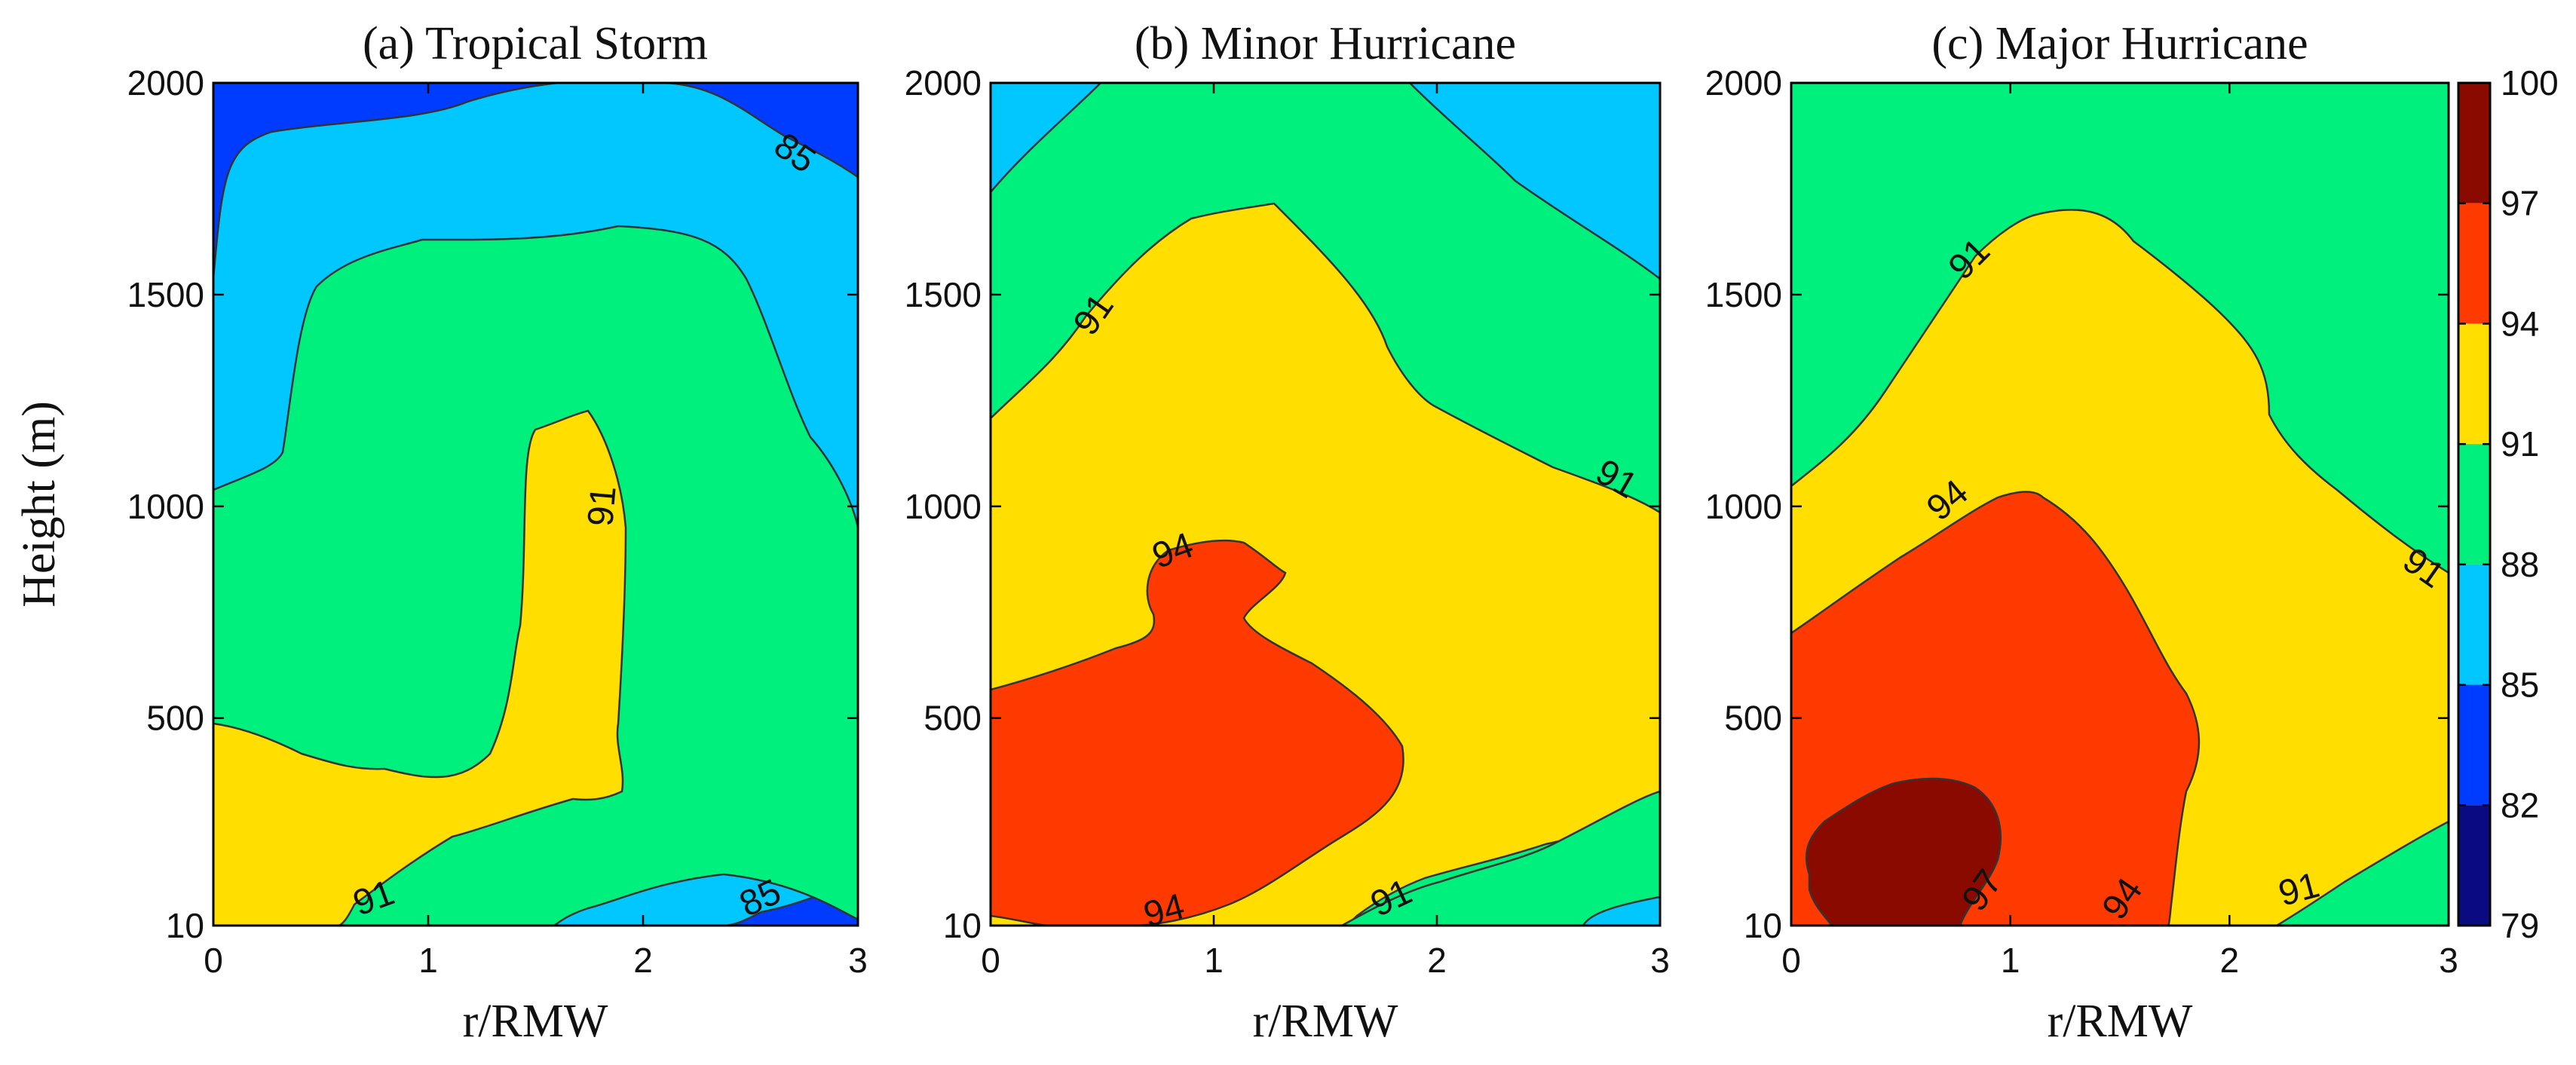 This screenshot has width=2576, height=1065. I want to click on title-c: (c) Major Hurricane, so click(2119, 43).